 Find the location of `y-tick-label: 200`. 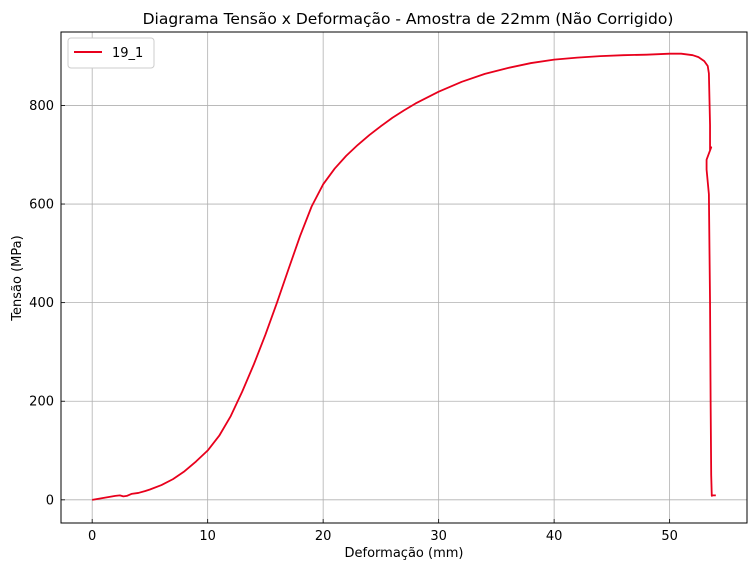

y-tick-label: 200 is located at coordinates (41, 402).